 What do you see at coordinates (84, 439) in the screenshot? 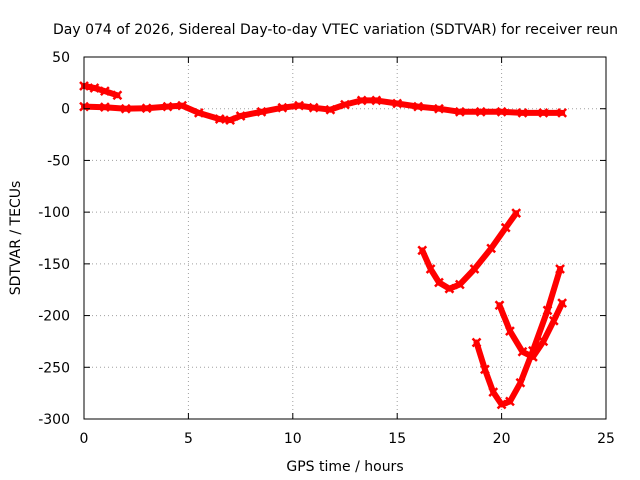
I see `x-tick-label: 0` at bounding box center [84, 439].